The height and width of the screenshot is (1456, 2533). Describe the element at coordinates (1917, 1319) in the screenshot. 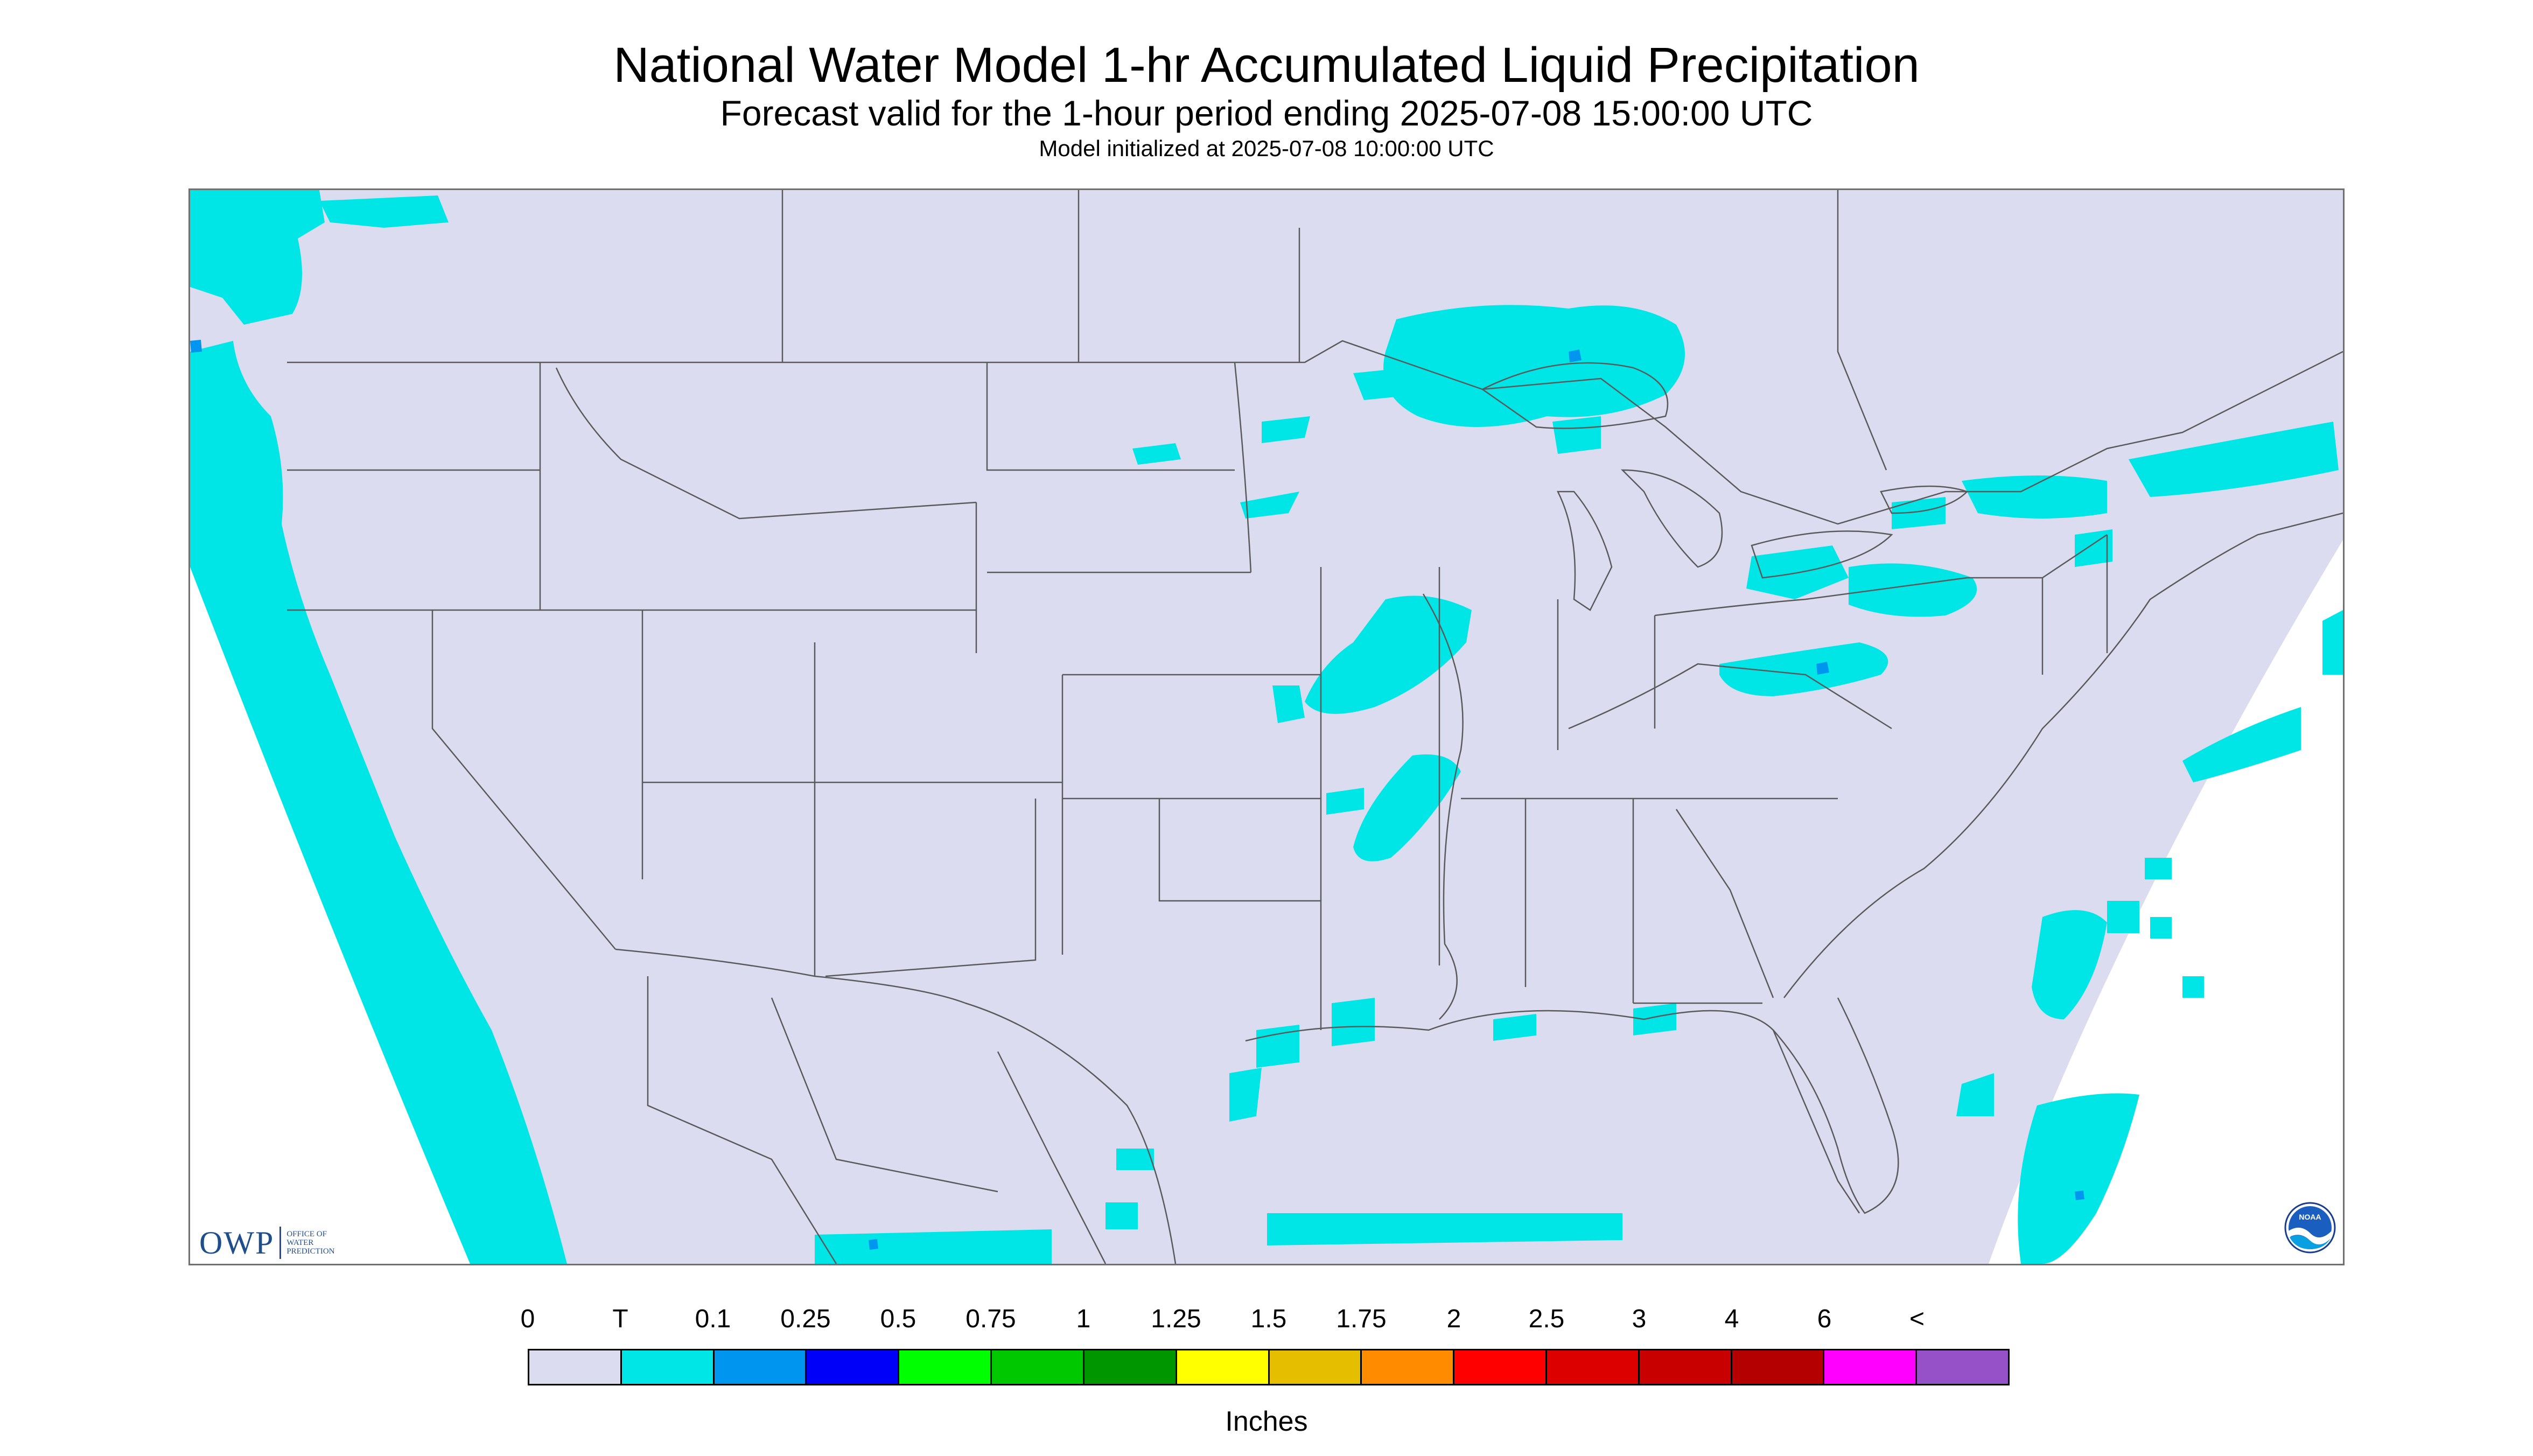

I see `legend-tick-label: <` at that location.